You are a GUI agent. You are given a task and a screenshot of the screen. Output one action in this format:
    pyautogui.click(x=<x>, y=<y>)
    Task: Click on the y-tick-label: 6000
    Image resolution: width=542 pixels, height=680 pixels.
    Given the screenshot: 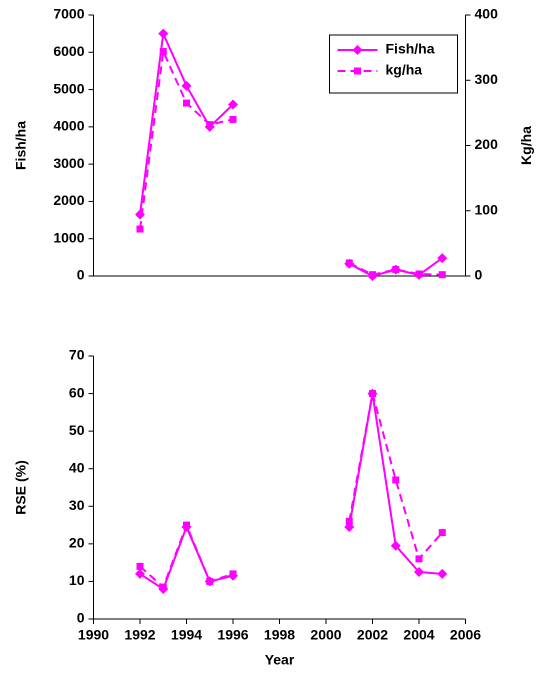 What is the action you would take?
    pyautogui.click(x=68, y=51)
    